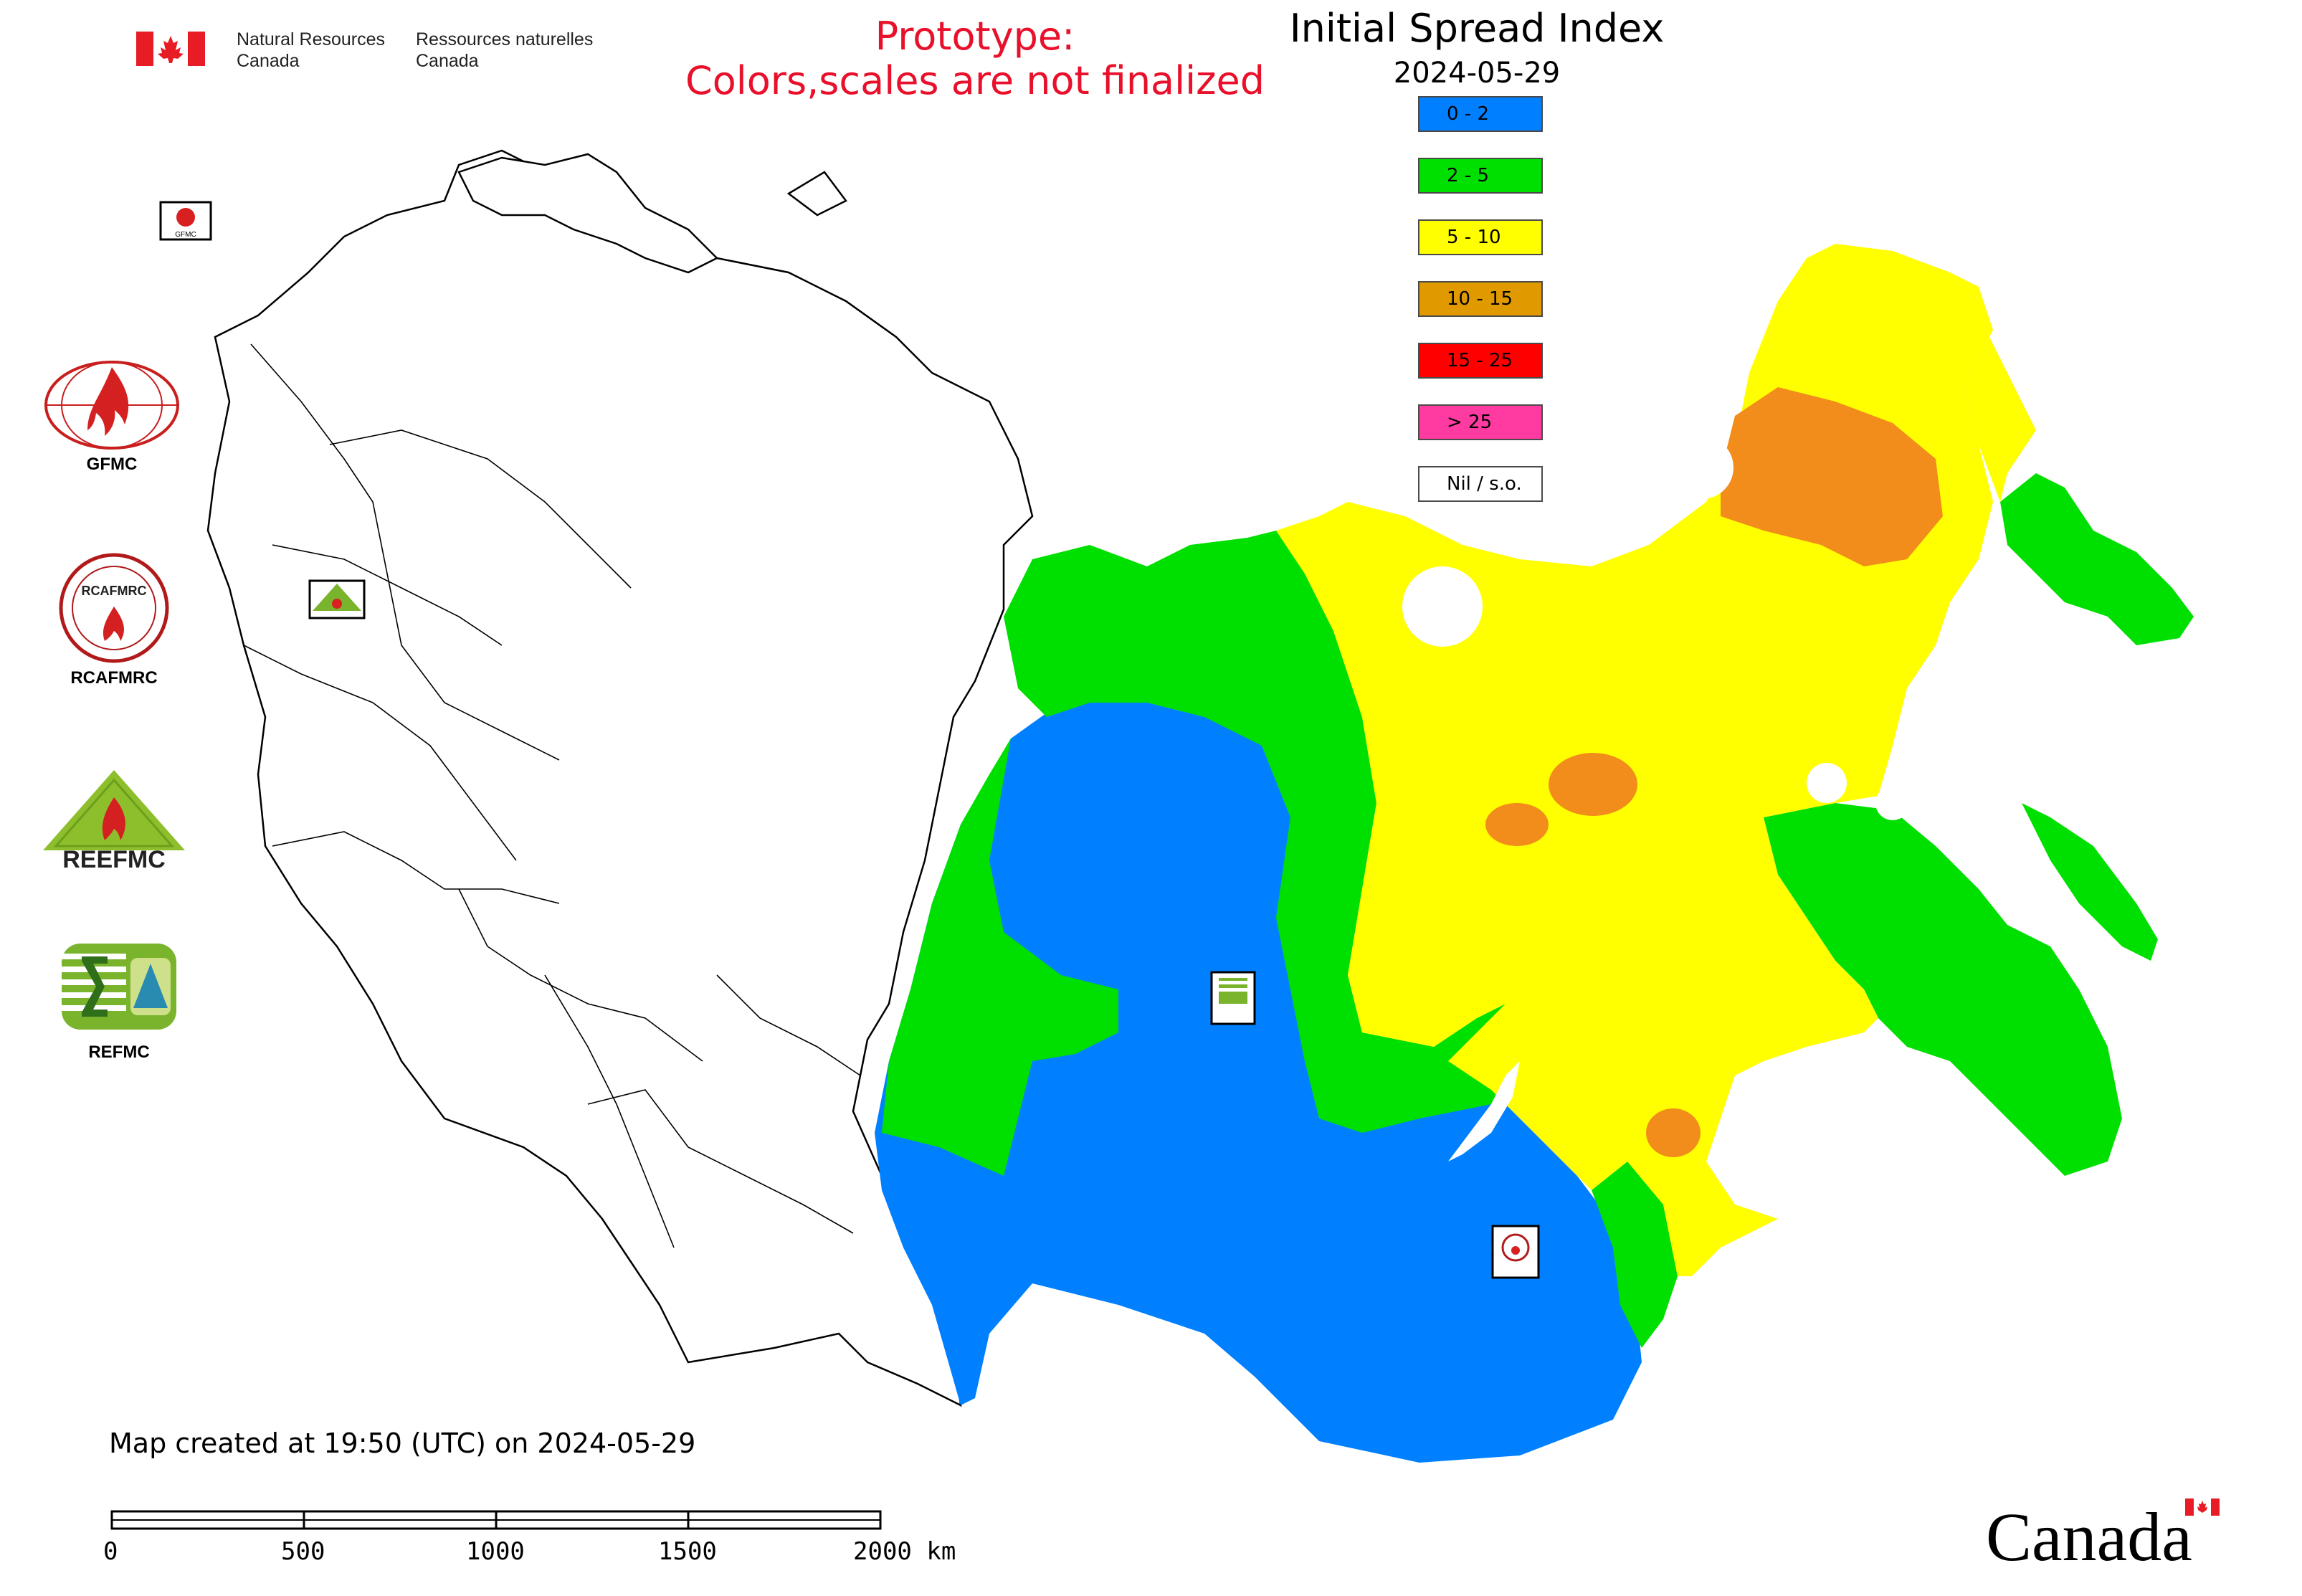 Image resolution: width=2302 pixels, height=1596 pixels. Describe the element at coordinates (114, 608) in the screenshot. I see `rcafmrc-emblem-icon: RCAFMRC` at that location.